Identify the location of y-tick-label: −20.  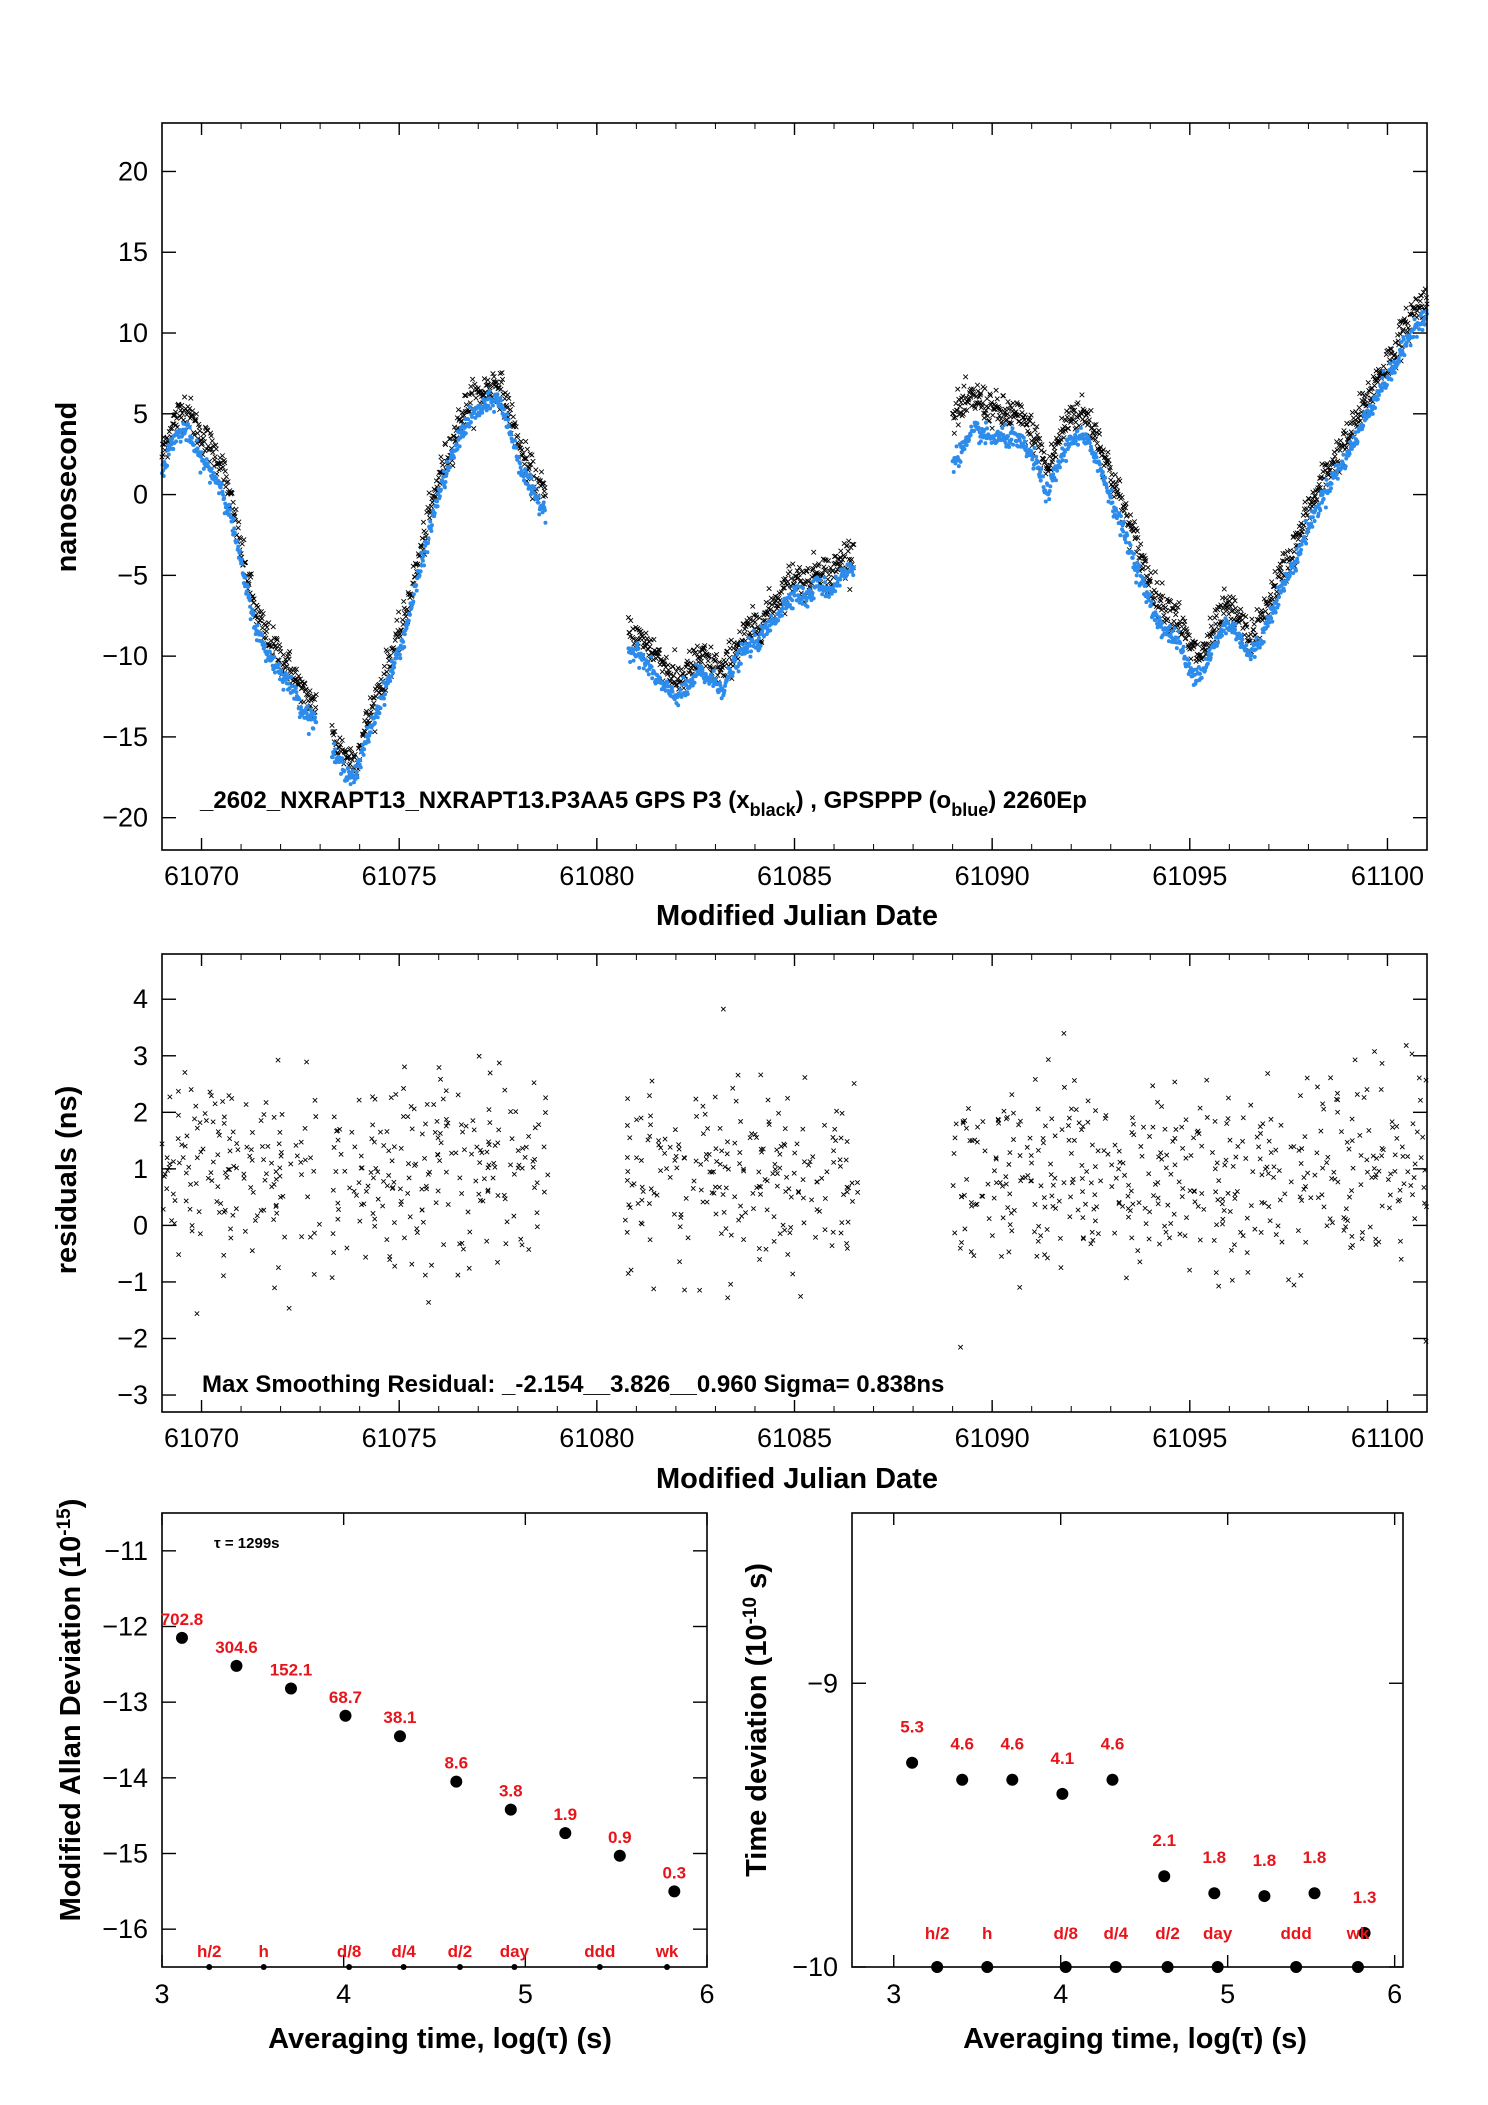
(125, 818).